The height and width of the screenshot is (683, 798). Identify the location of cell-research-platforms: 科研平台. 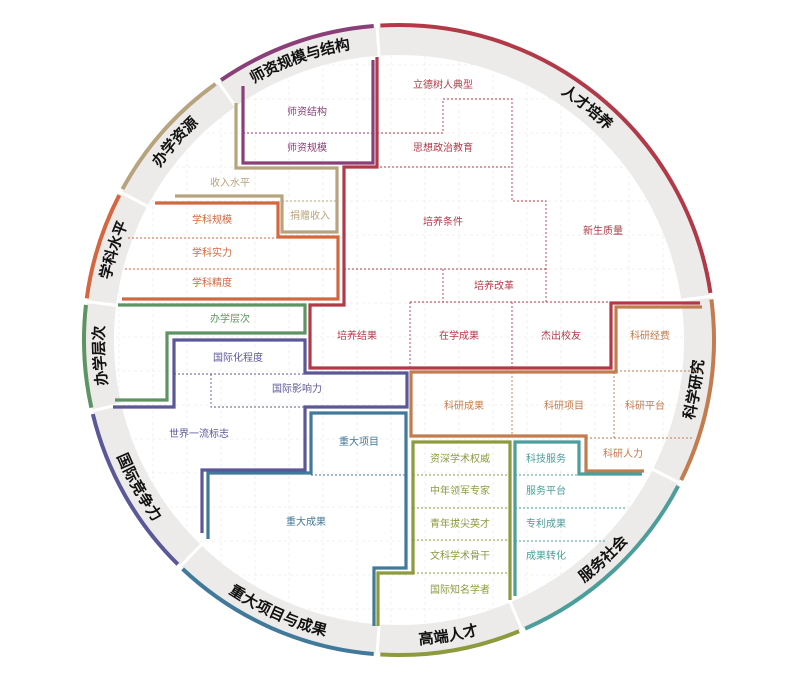
(645, 406).